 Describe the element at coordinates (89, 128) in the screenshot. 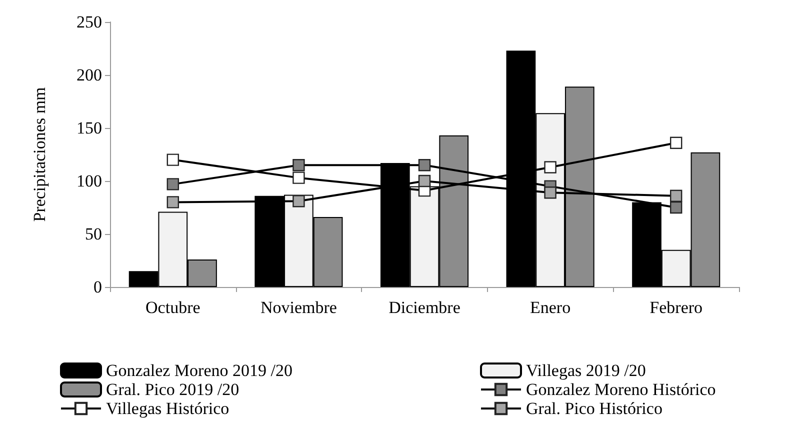

I see `y-tick-label: 150` at that location.